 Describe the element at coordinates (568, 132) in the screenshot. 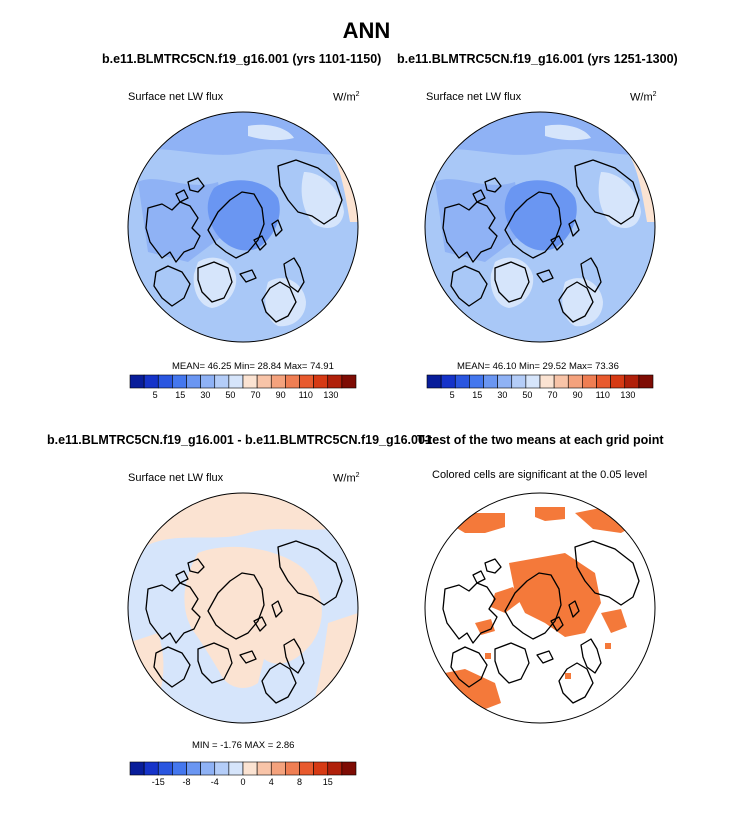

I see `field-light-region` at that location.